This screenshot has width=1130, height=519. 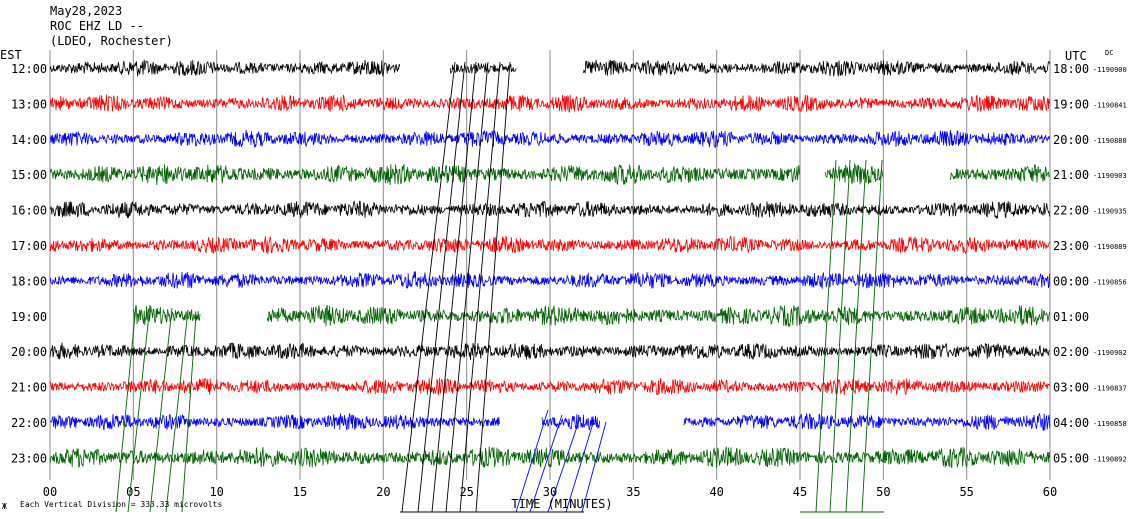 What do you see at coordinates (1071, 246) in the screenshot?
I see `utc-time-label: 23:00` at bounding box center [1071, 246].